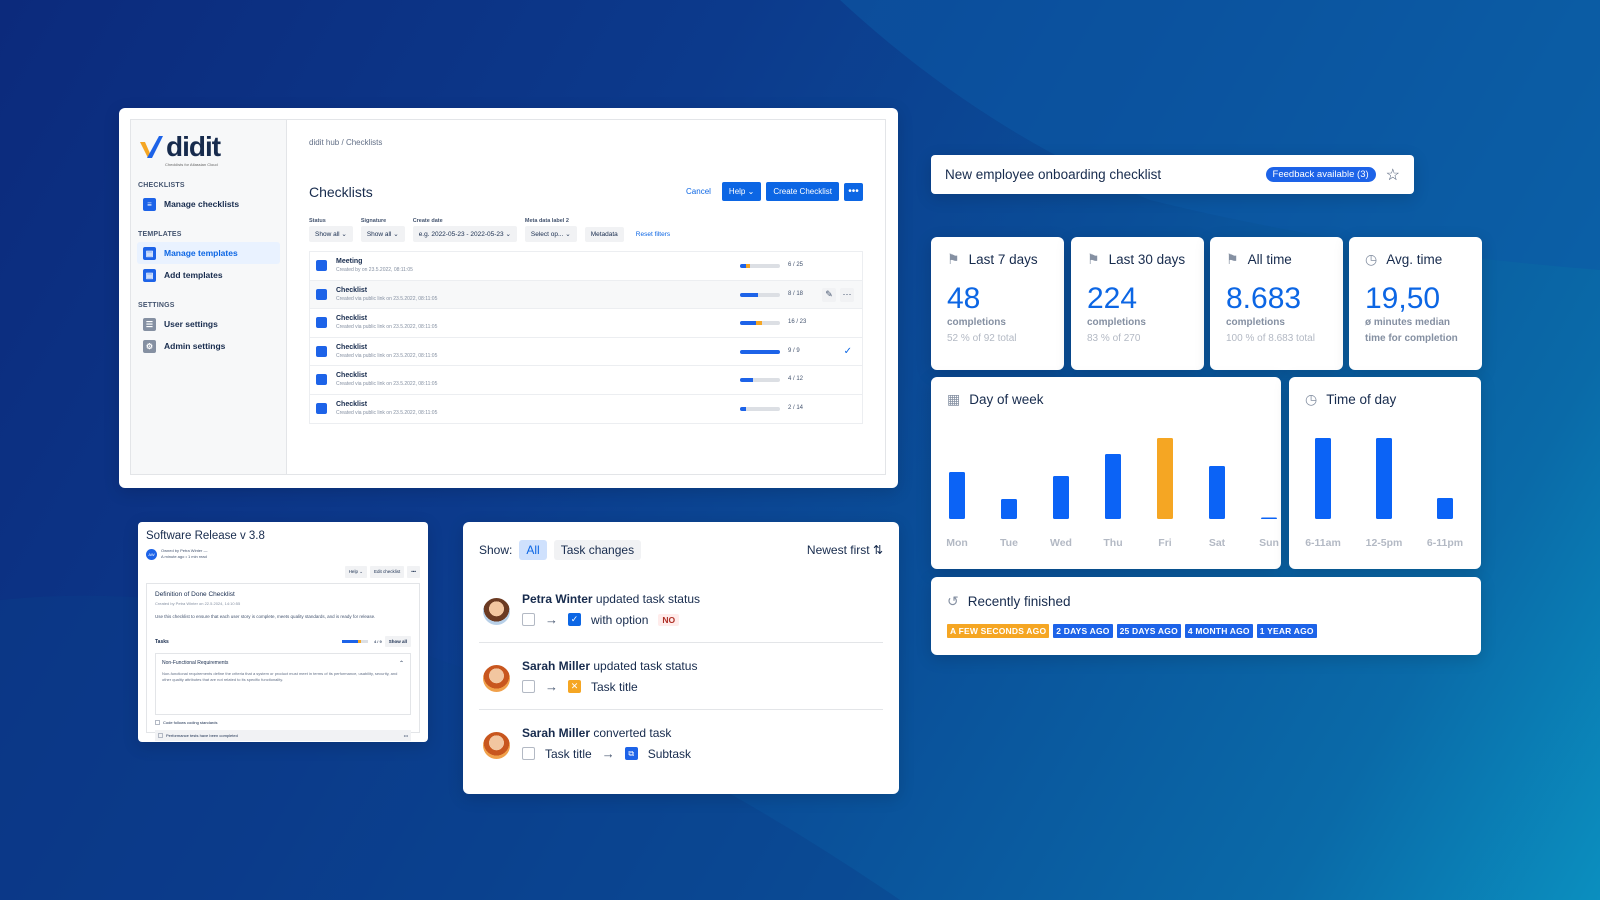 The height and width of the screenshot is (900, 1600). What do you see at coordinates (838, 294) in the screenshot?
I see `row-actions: ✎ ⋯` at bounding box center [838, 294].